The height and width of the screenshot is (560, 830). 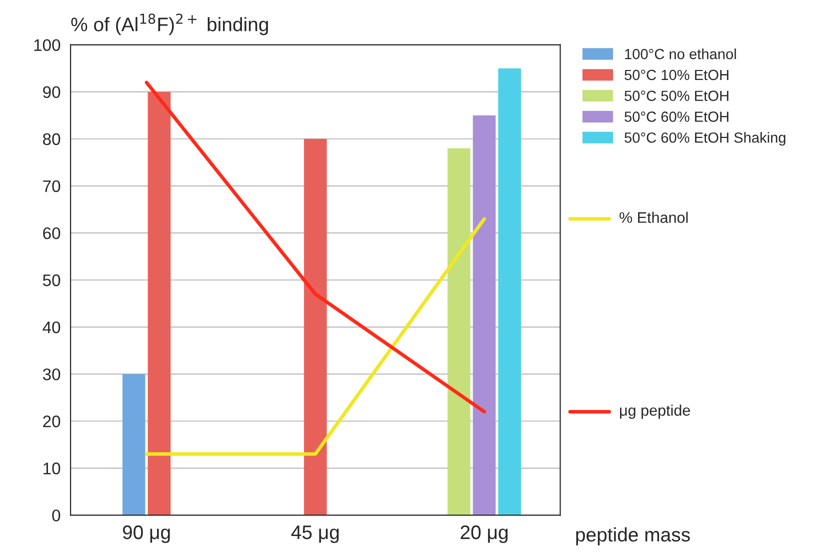 I want to click on y-axis-title: % of (Al$^{18}$F)$^{2+}$ binding, so click(x=169, y=25).